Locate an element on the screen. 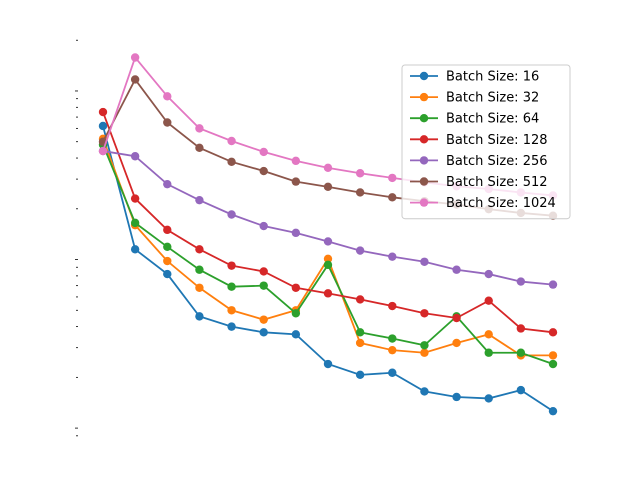 The image size is (640, 480). y-axis-ticks is located at coordinates (76, 238).